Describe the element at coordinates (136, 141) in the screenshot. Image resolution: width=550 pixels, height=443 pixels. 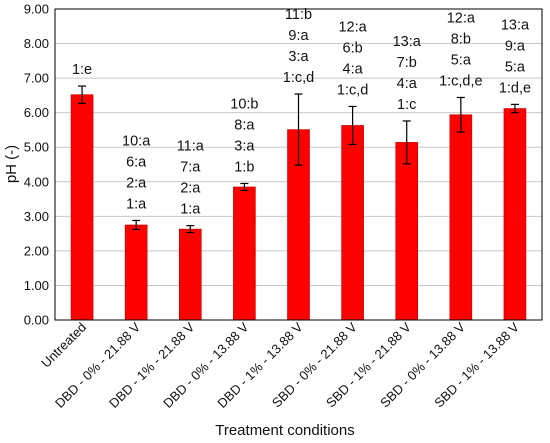
I see `significance-label: 10:a` at that location.